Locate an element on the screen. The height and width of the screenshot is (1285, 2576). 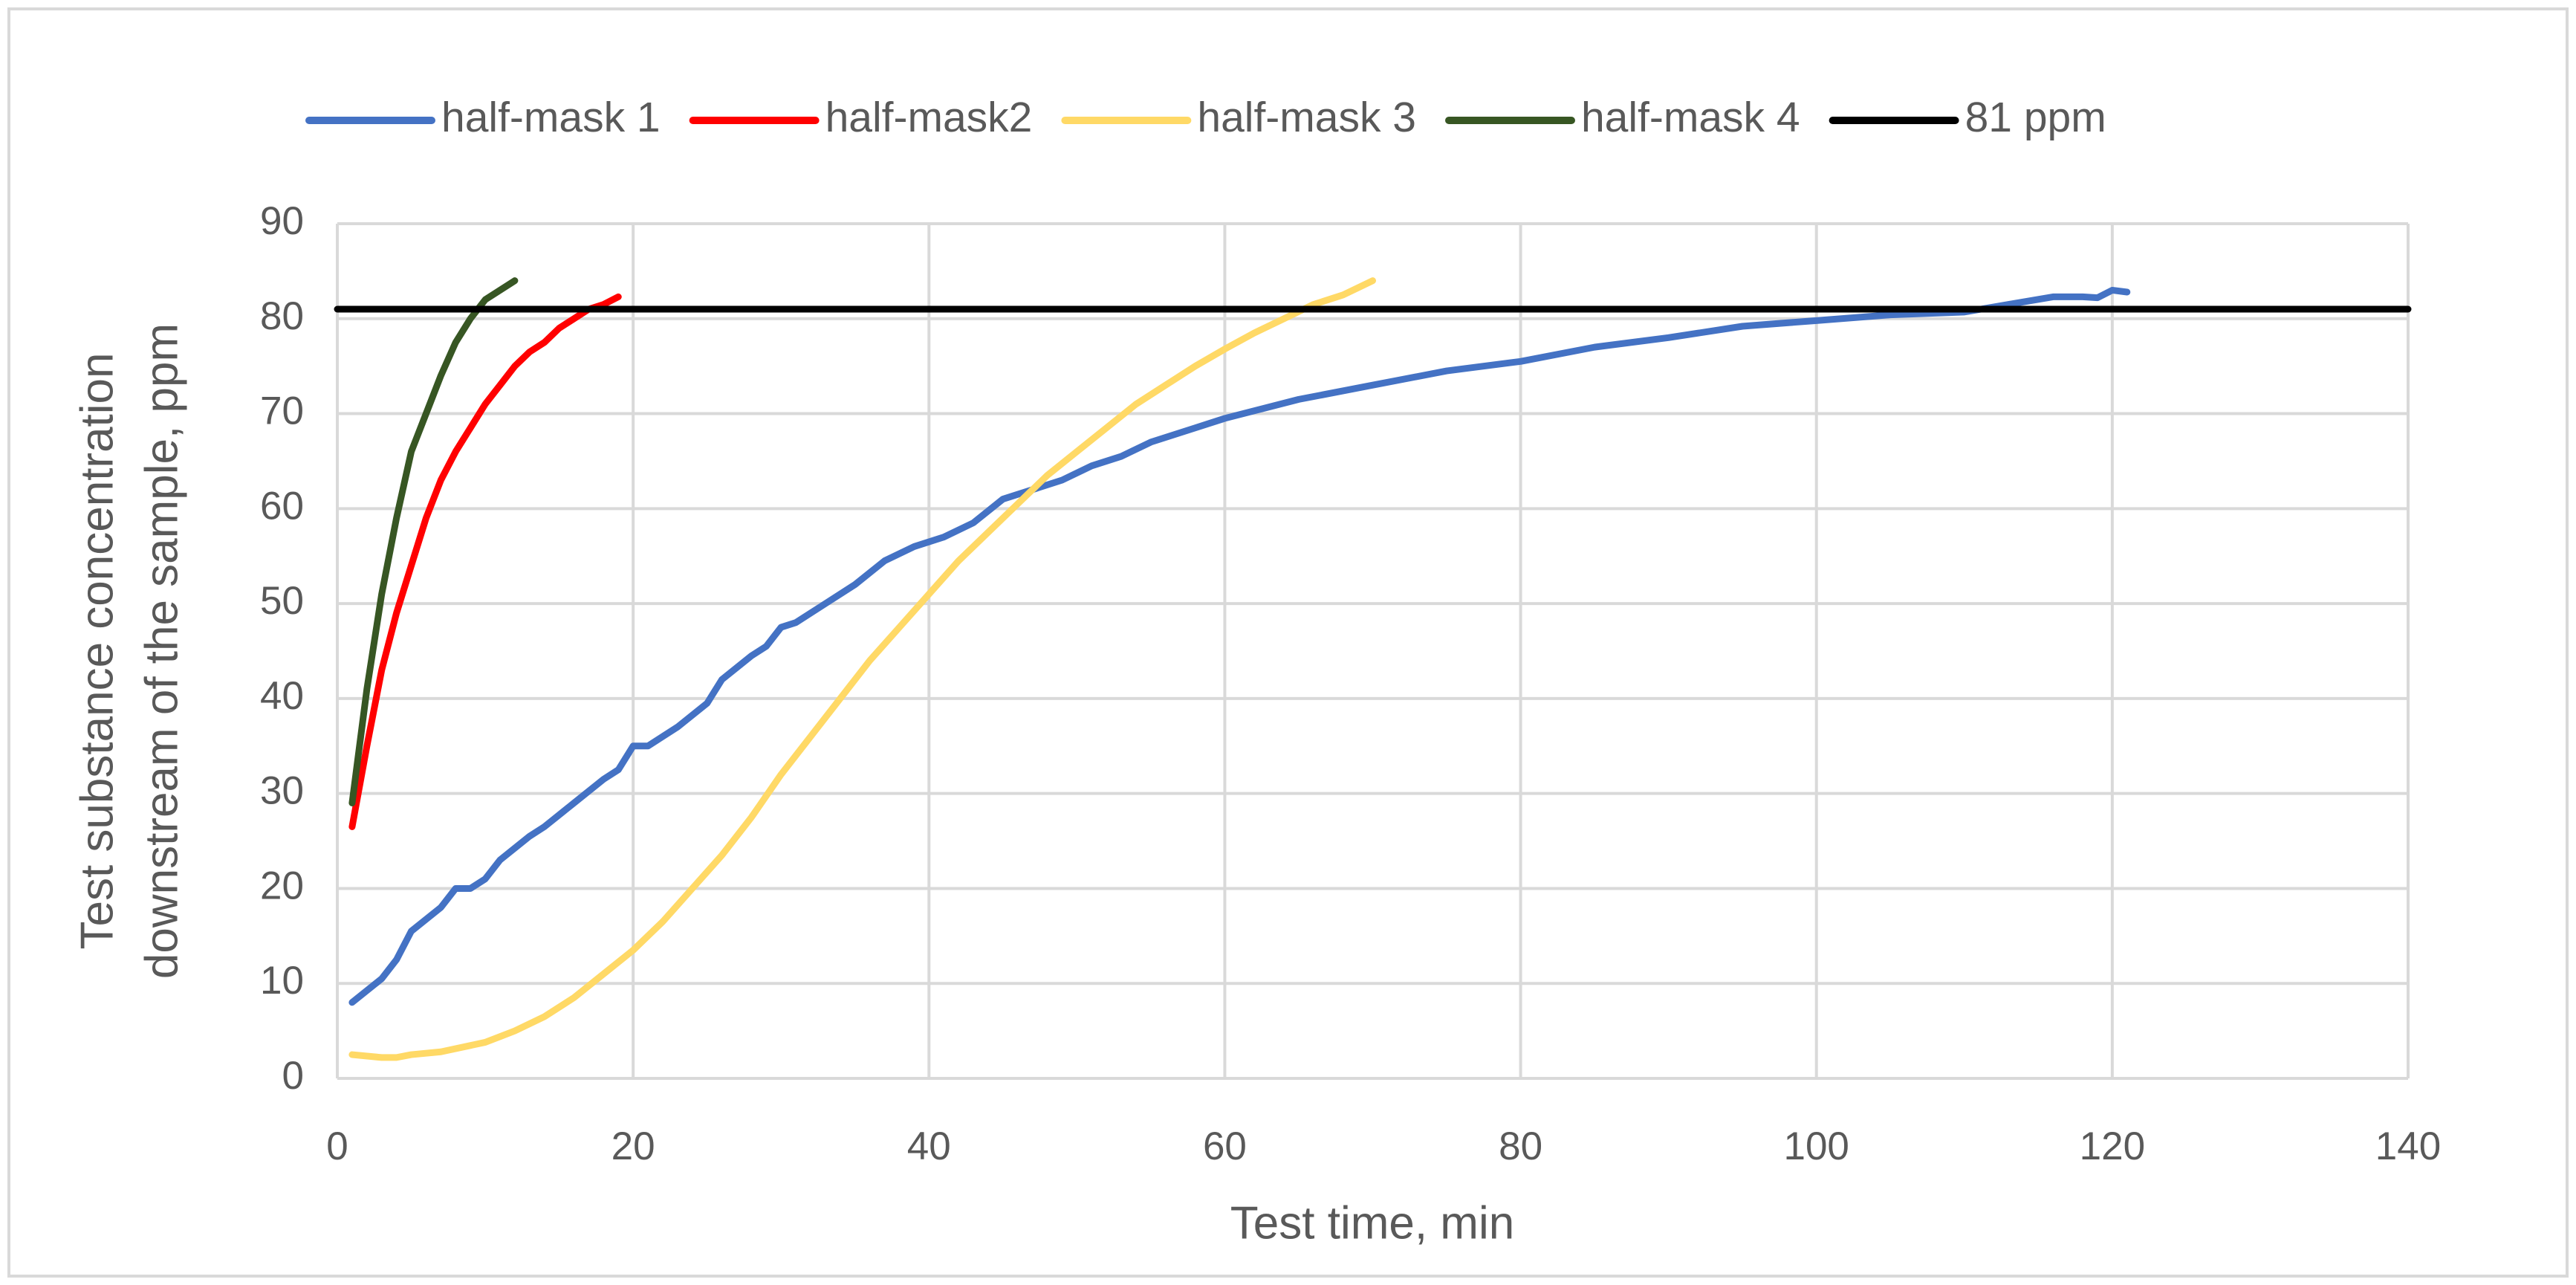
x-tick-label: 80 is located at coordinates (1520, 1146).